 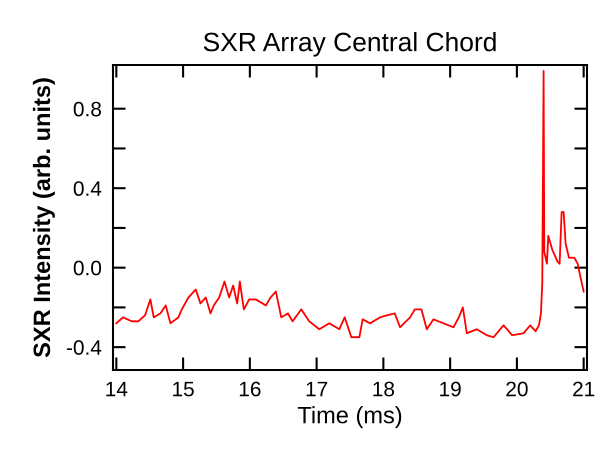 I want to click on x-tick-label: 20, so click(x=517, y=389).